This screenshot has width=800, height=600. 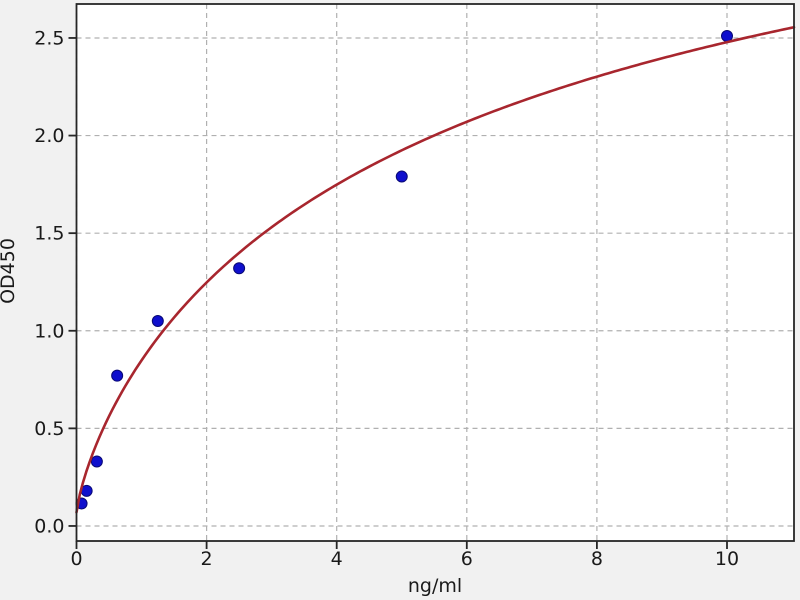 I want to click on y-tick-label: 1.5, so click(x=49, y=234).